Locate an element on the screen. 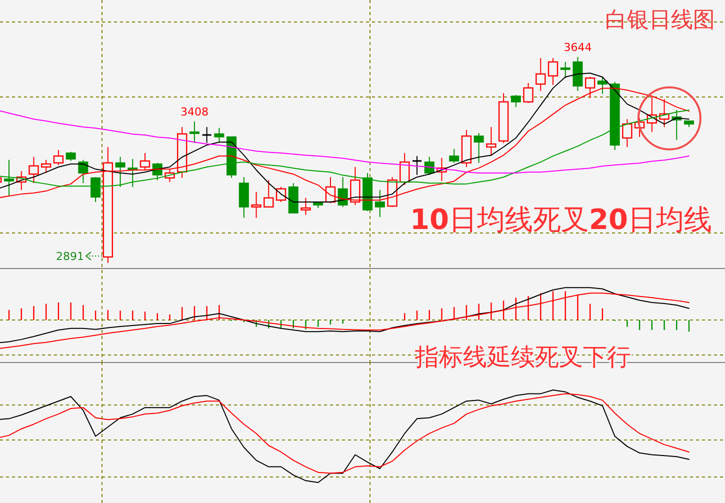  chart-title: 白银日线图 is located at coordinates (660, 20).